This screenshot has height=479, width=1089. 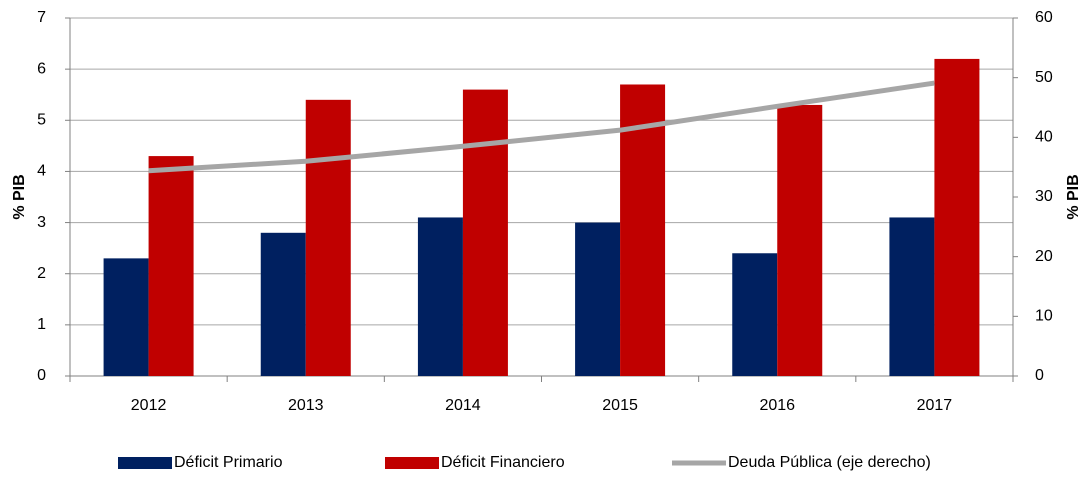 What do you see at coordinates (228, 462) in the screenshot?
I see `legend-label: Déficit Primario` at bounding box center [228, 462].